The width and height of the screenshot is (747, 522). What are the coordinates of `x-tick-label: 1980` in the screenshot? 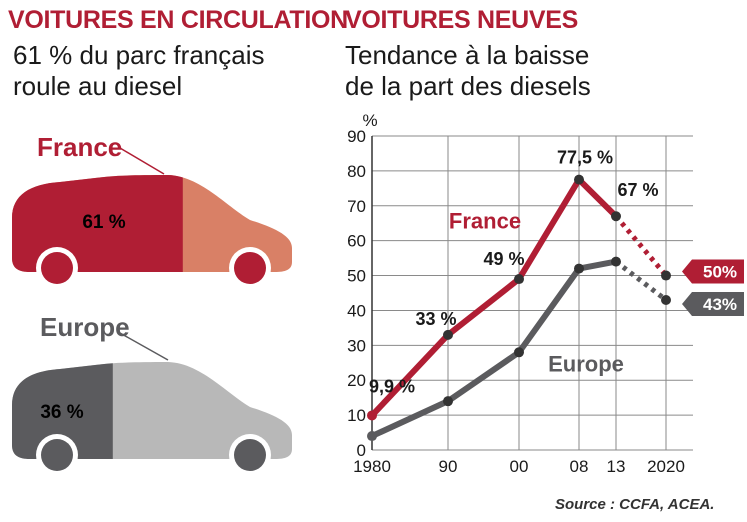 It's located at (372, 466).